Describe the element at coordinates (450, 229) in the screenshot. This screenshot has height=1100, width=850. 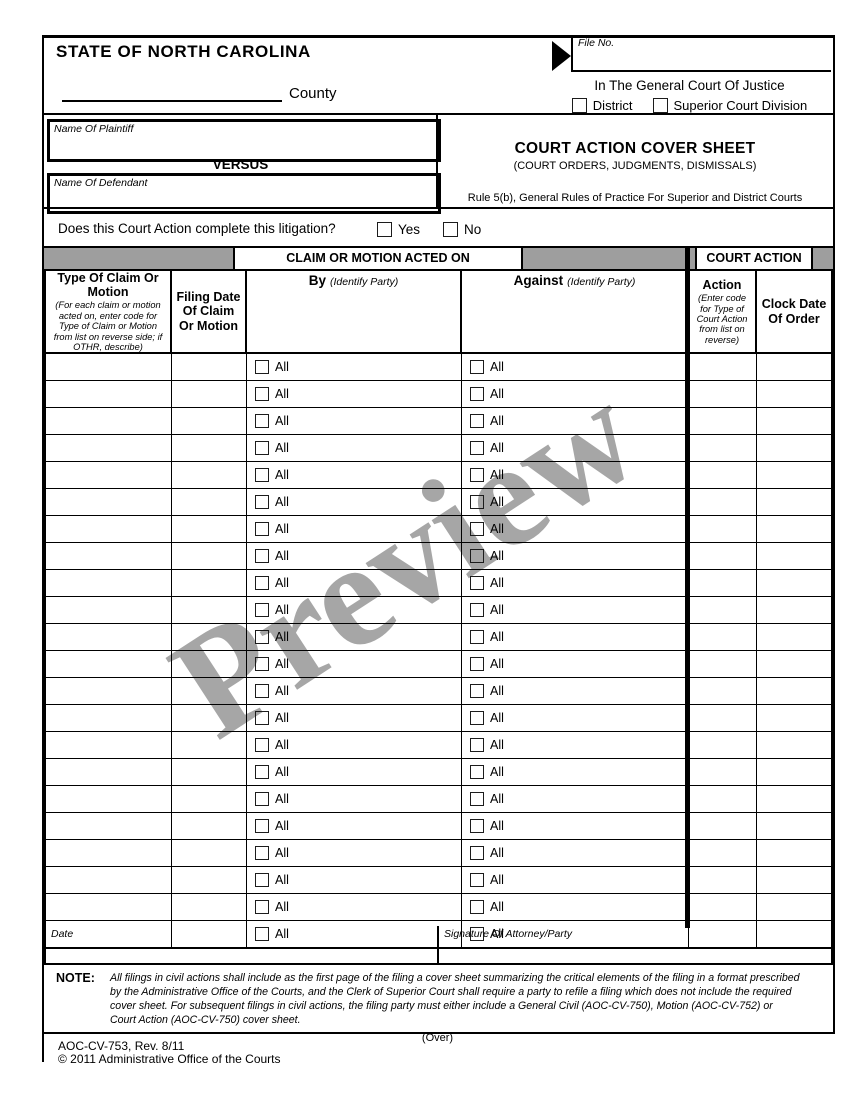
I see `no-checkbox` at that location.